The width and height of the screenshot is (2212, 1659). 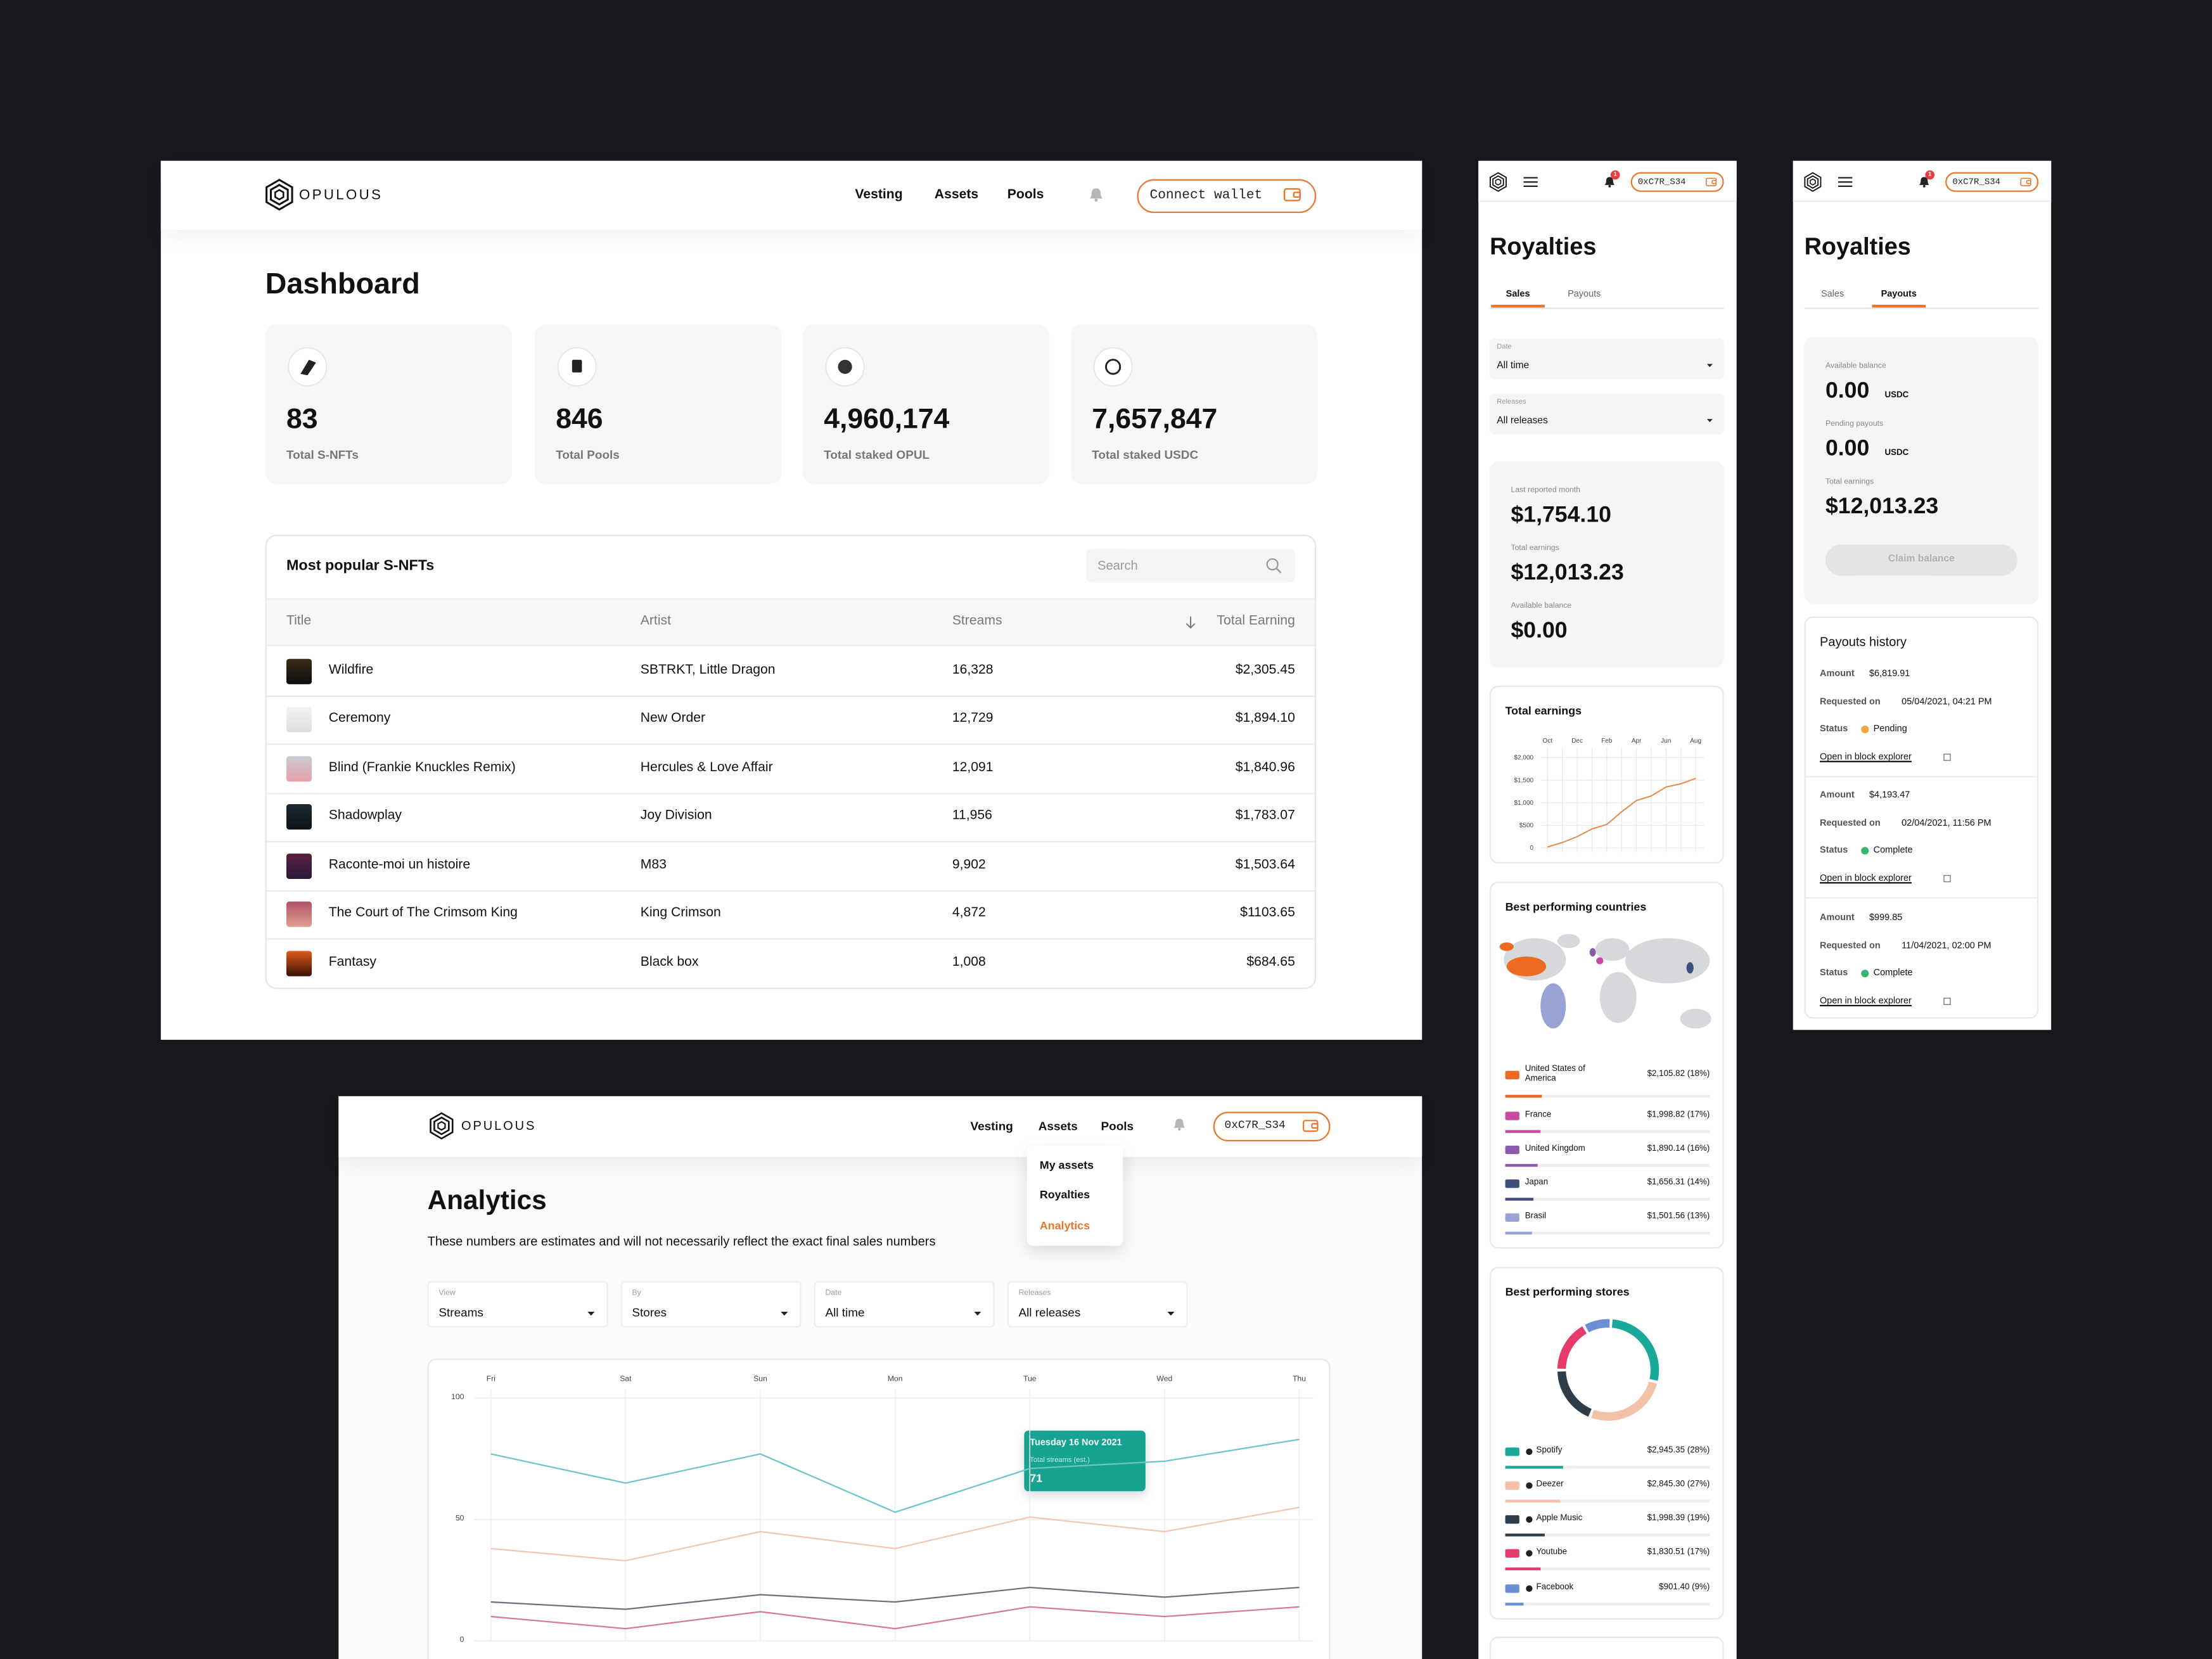 What do you see at coordinates (1547, 741) in the screenshot?
I see `x-tick-label: Oct` at bounding box center [1547, 741].